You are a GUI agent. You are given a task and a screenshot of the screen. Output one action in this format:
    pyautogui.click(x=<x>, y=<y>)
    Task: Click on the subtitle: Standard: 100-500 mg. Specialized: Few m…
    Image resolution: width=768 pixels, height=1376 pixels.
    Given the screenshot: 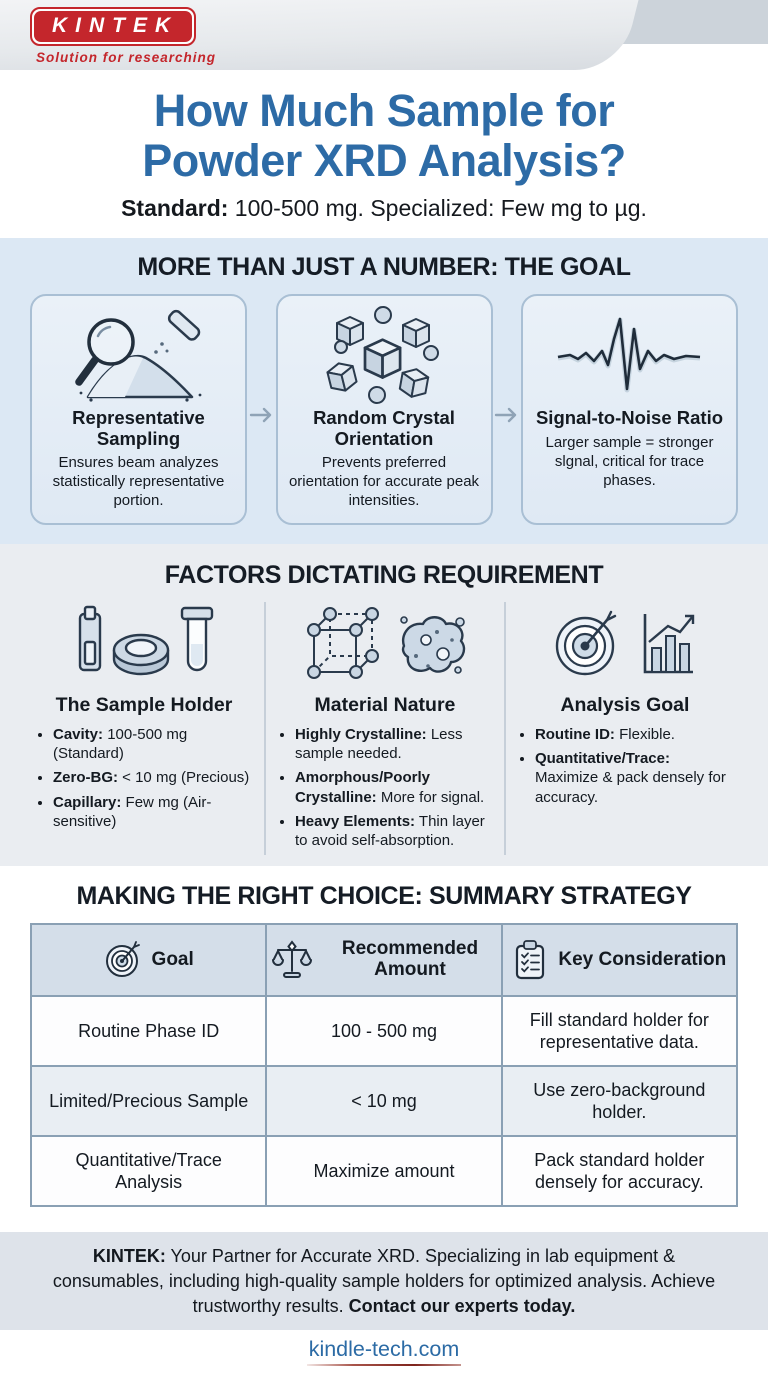 What is the action you would take?
    pyautogui.click(x=384, y=208)
    